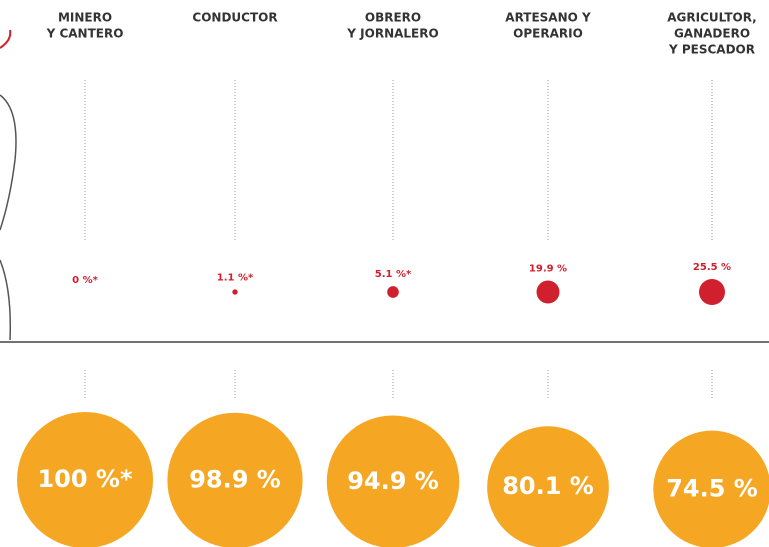 The height and width of the screenshot is (547, 769). What do you see at coordinates (6, 39) in the screenshot?
I see `figure-accent` at bounding box center [6, 39].